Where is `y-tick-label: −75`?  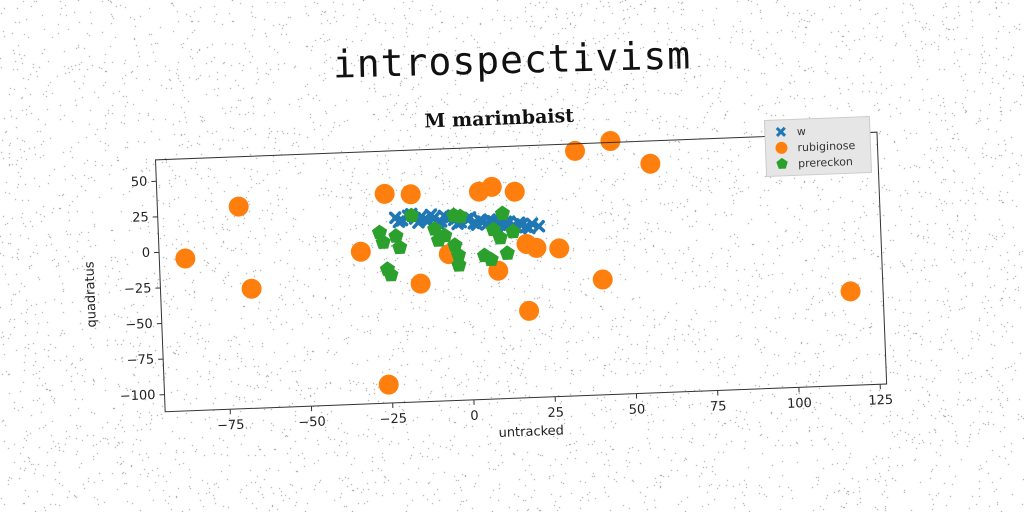
y-tick-label: −75 is located at coordinates (140, 360).